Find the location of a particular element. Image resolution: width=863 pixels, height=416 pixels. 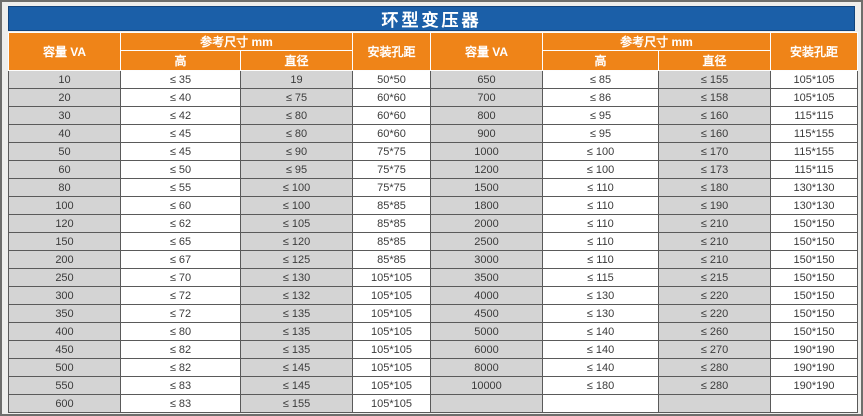

header-hole-distance-left: 安装孔距 is located at coordinates (391, 51).